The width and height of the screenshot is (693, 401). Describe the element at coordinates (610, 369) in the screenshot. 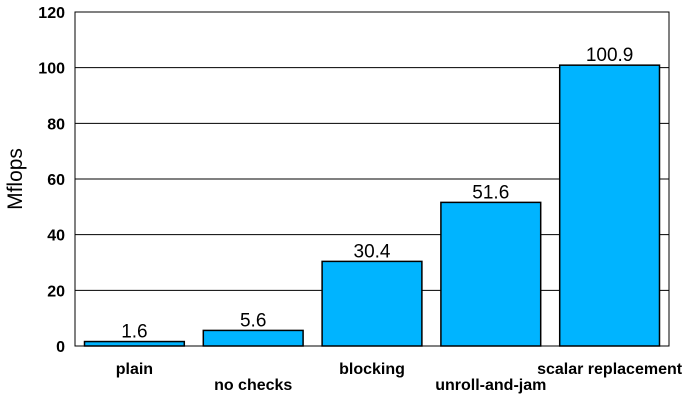

I see `x-category-label: scalar replacement` at that location.